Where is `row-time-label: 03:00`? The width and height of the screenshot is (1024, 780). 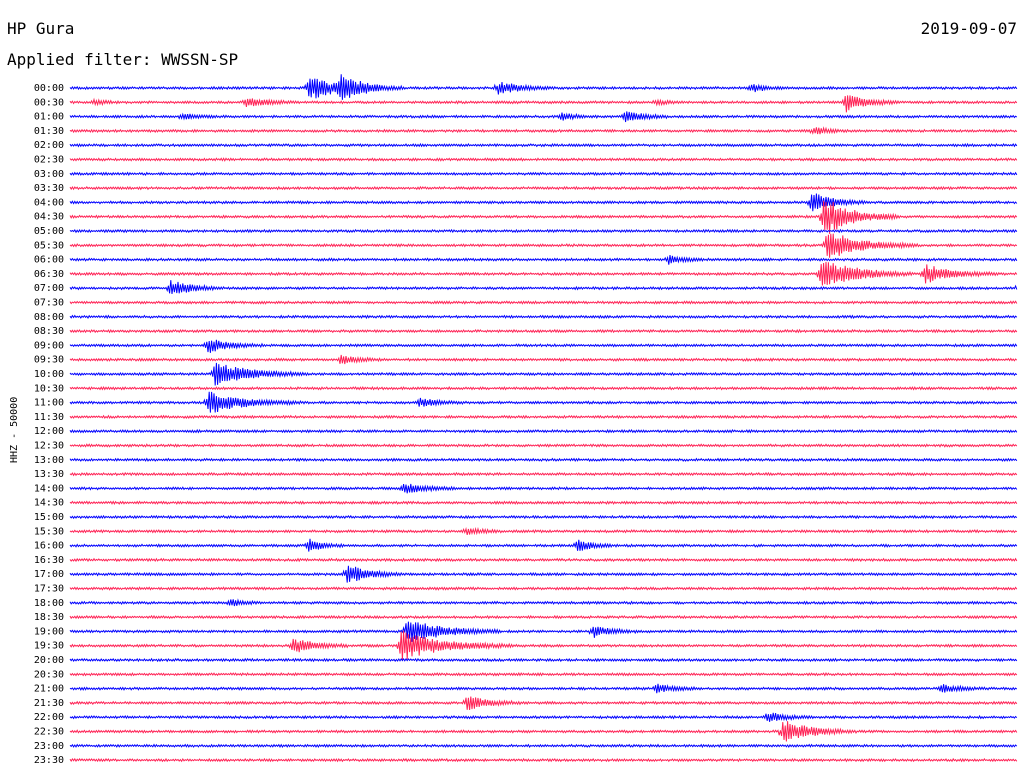 row-time-label: 03:00 is located at coordinates (49, 174).